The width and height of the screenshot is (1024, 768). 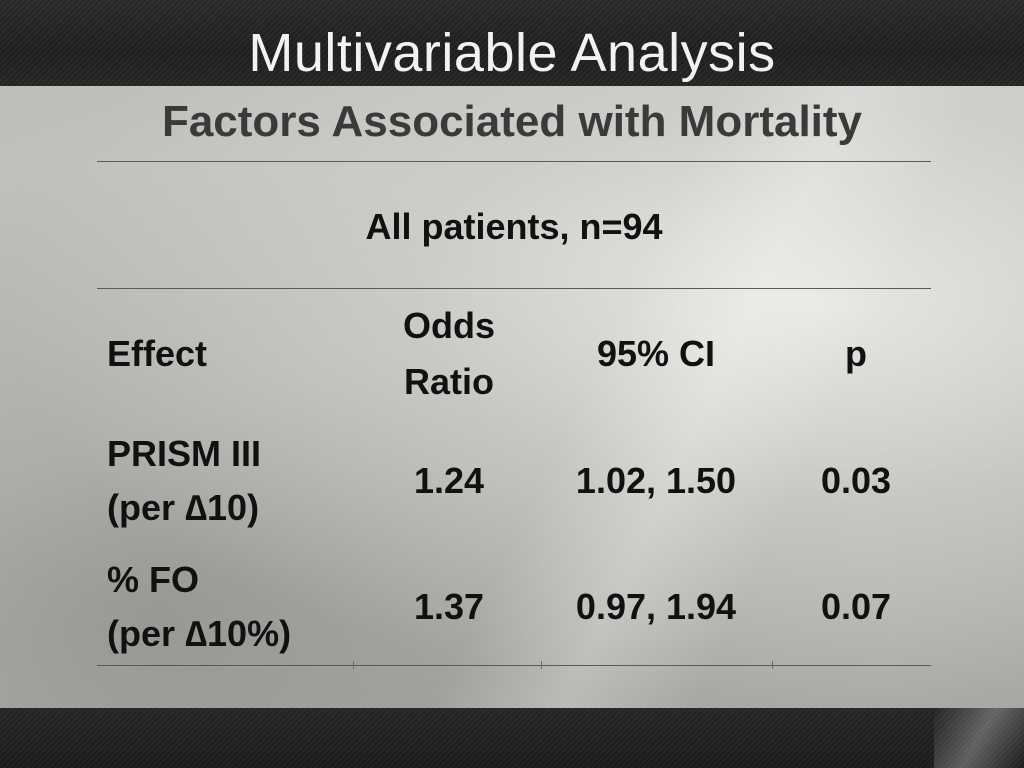 What do you see at coordinates (512, 53) in the screenshot?
I see `slide-title: Multivariable Analysis` at bounding box center [512, 53].